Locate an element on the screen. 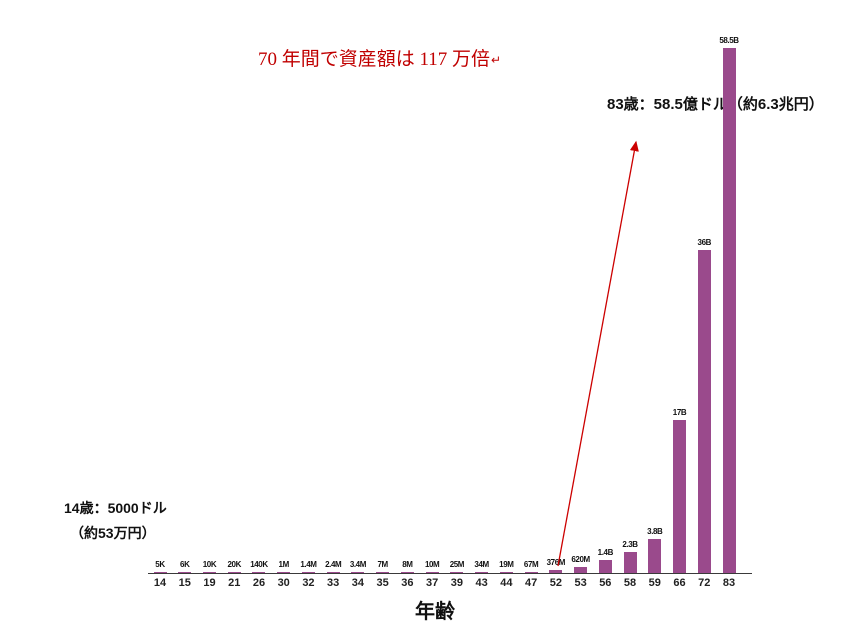 This screenshot has height=644, width=861. start-annotation-line1: 14歳：5000ドル is located at coordinates (115, 508).